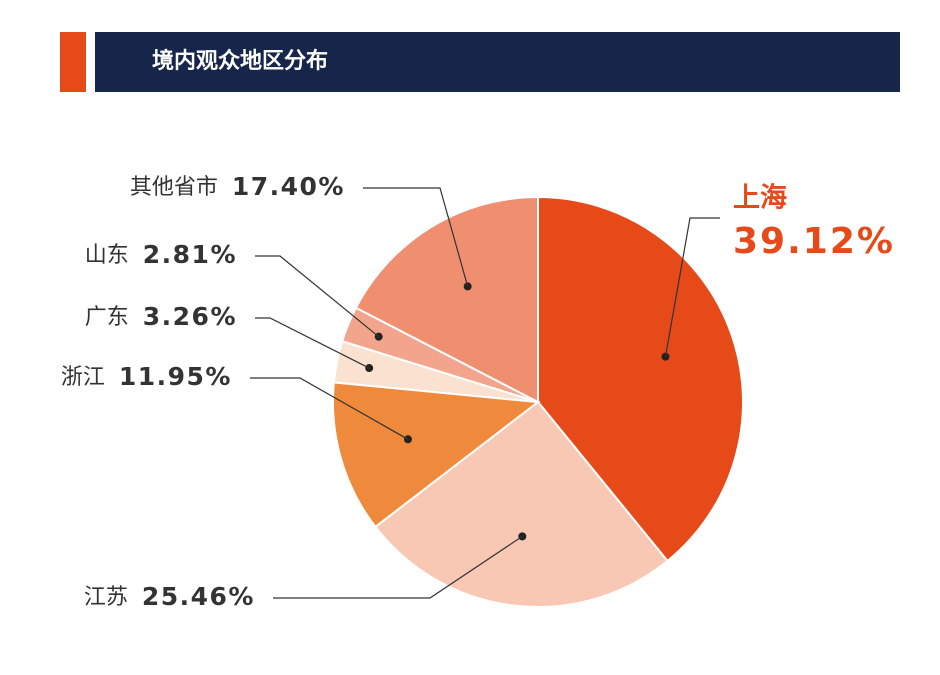 This screenshot has width=940, height=675. What do you see at coordinates (814, 241) in the screenshot?
I see `slice-value: 39.12%` at bounding box center [814, 241].